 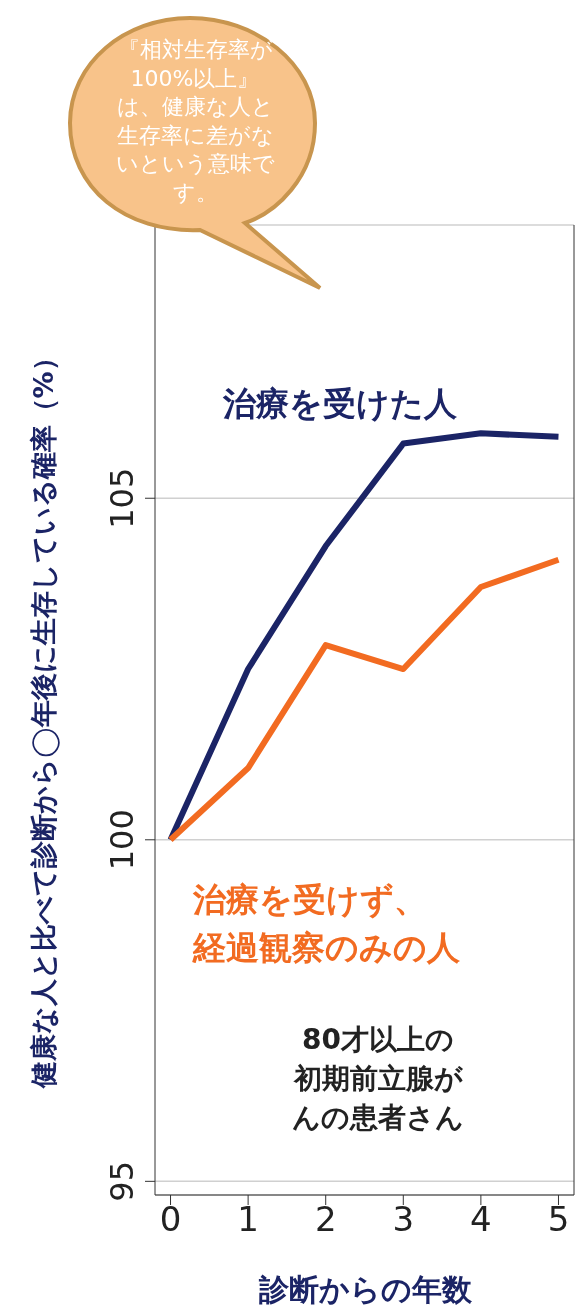 I want to click on x-axis-title: 診断からの年数, so click(x=365, y=1290).